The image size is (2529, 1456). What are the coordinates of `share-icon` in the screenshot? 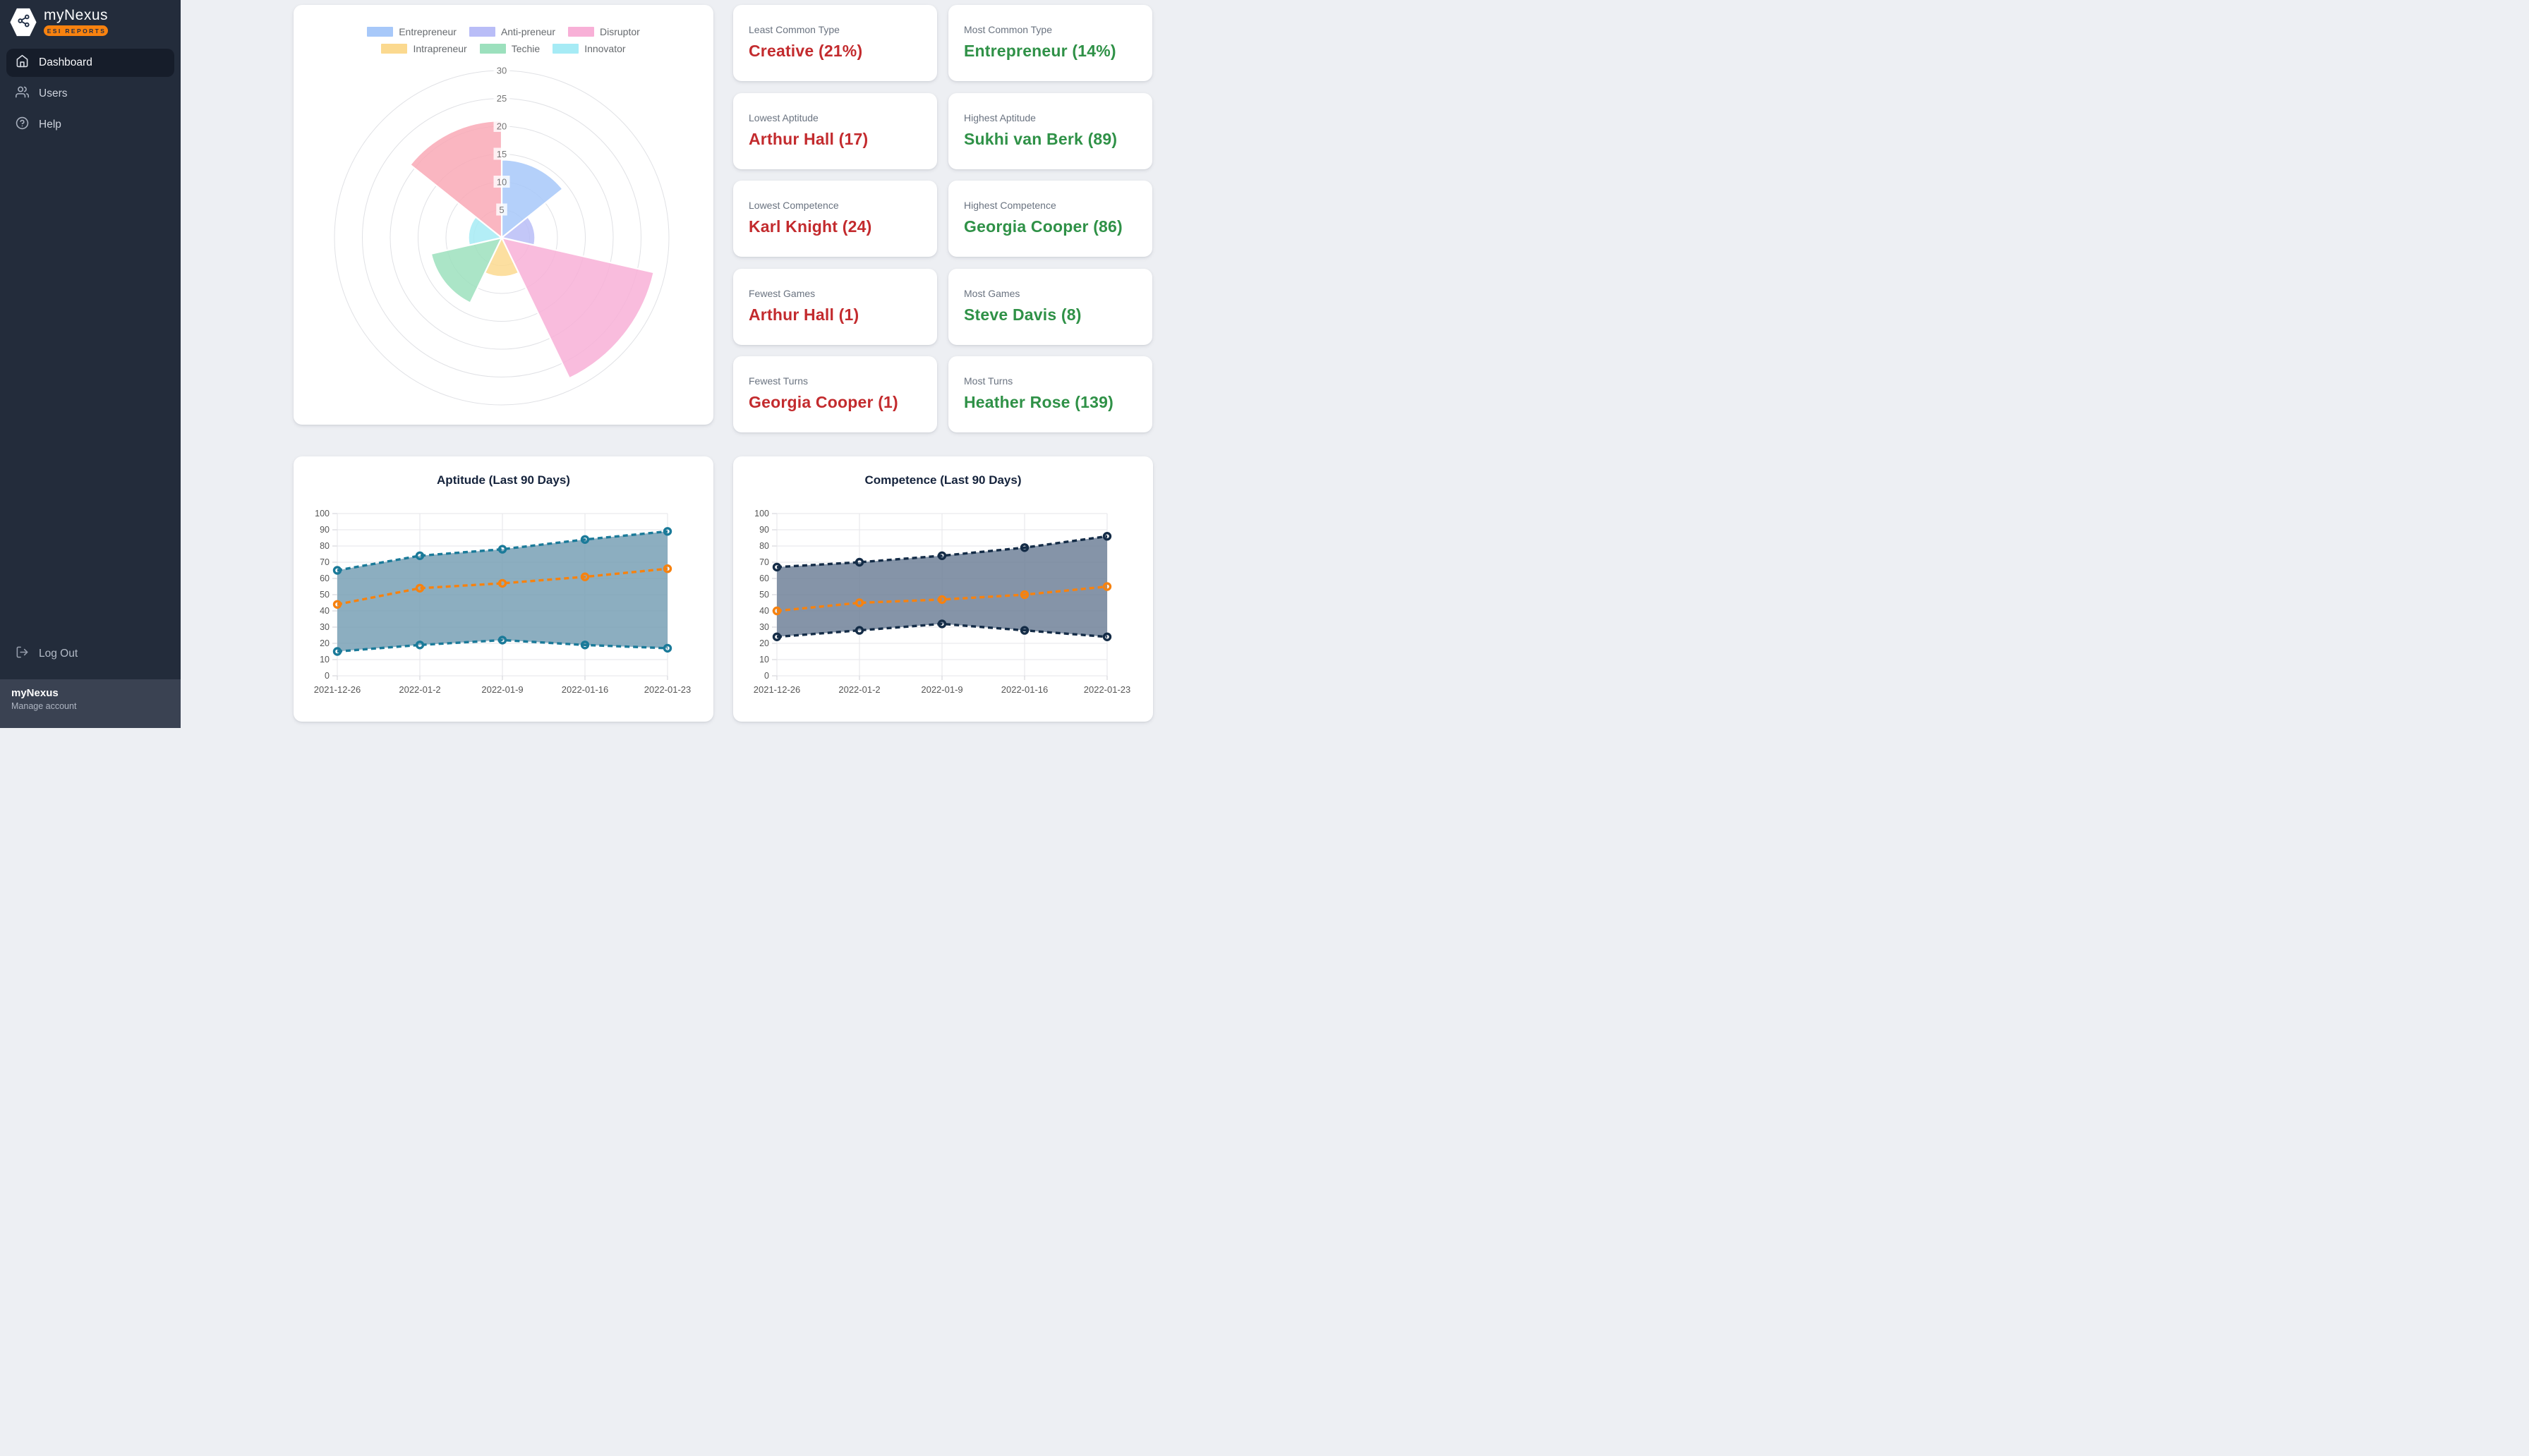 It's located at (23, 23).